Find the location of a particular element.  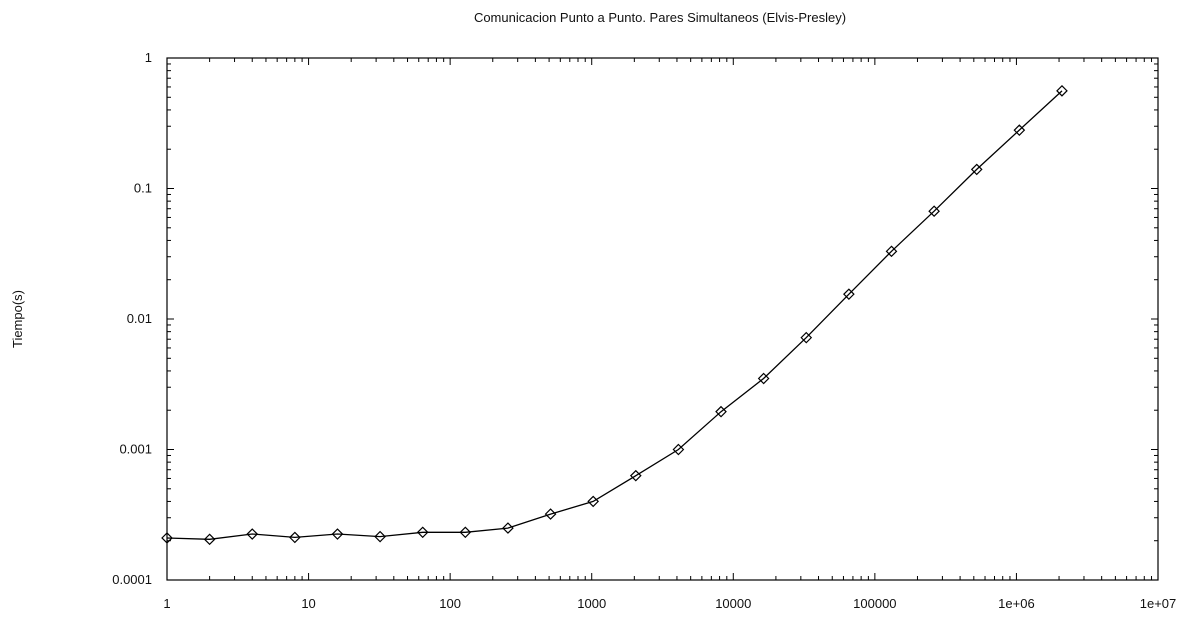

x-tick-label: 10 is located at coordinates (308, 603).